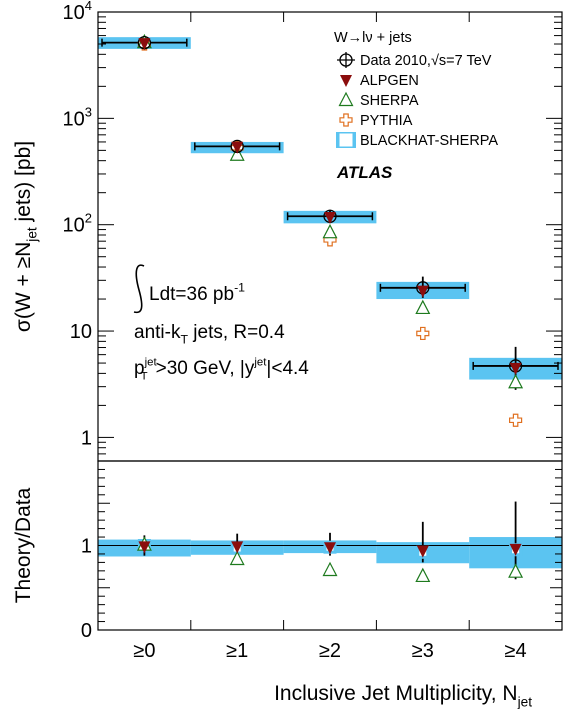 The width and height of the screenshot is (563, 709). I want to click on x-tick-label-4: ≥4, so click(516, 651).